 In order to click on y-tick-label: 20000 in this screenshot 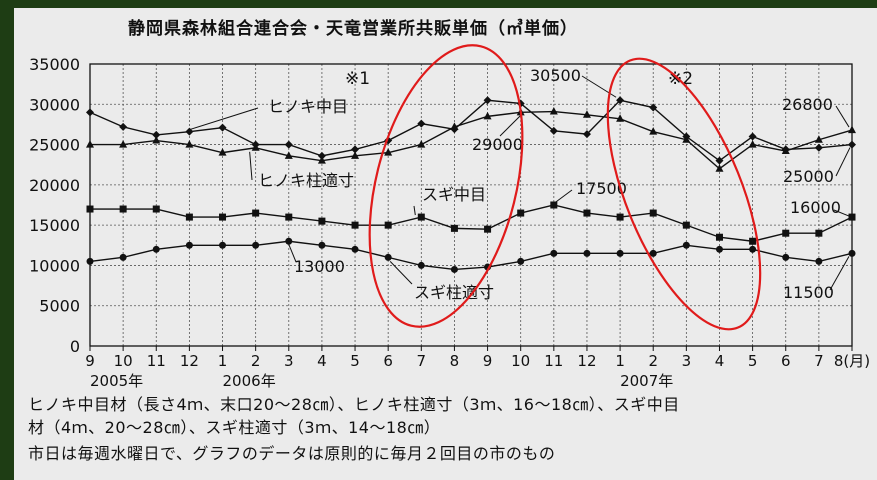, I will do `click(54, 185)`.